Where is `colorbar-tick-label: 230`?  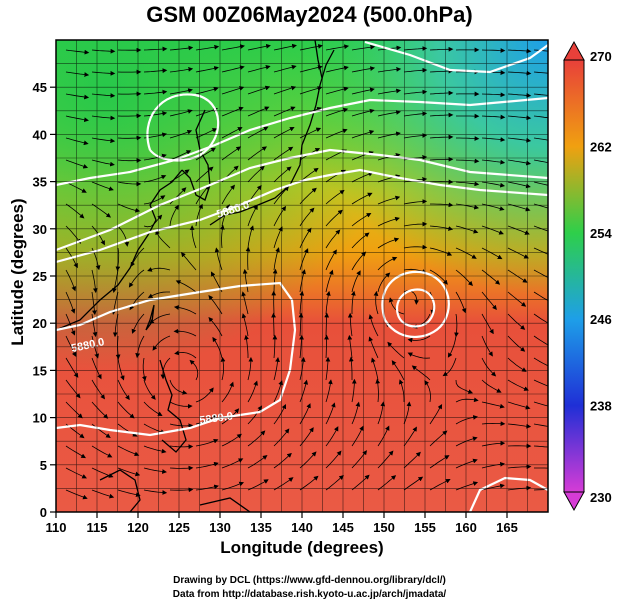
colorbar-tick-label: 230 is located at coordinates (601, 497).